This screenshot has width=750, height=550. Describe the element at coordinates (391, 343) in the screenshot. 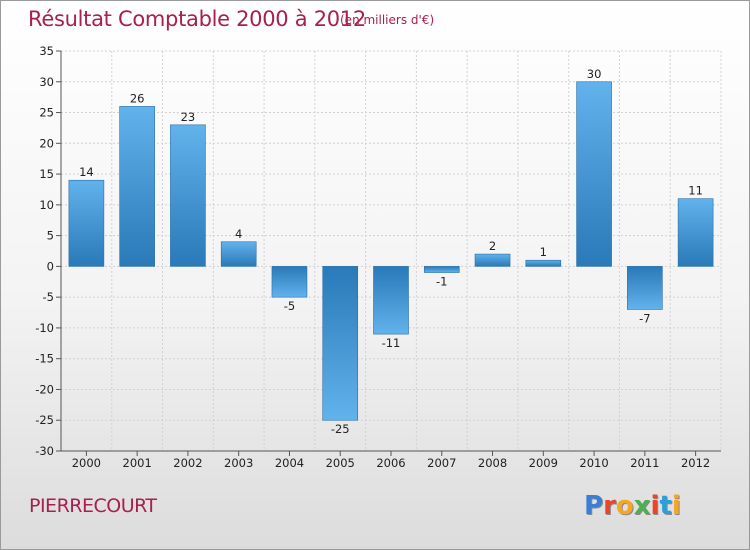

I see `data-label: -11` at that location.